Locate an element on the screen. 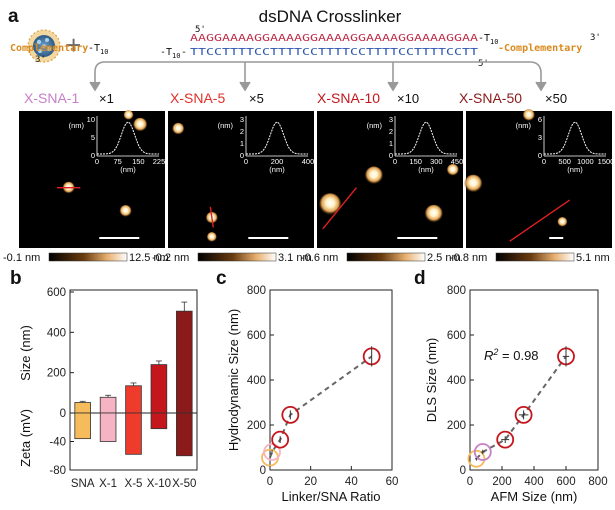 The width and height of the screenshot is (615, 510). bottom-prime-left: 3' is located at coordinates (40, 60).